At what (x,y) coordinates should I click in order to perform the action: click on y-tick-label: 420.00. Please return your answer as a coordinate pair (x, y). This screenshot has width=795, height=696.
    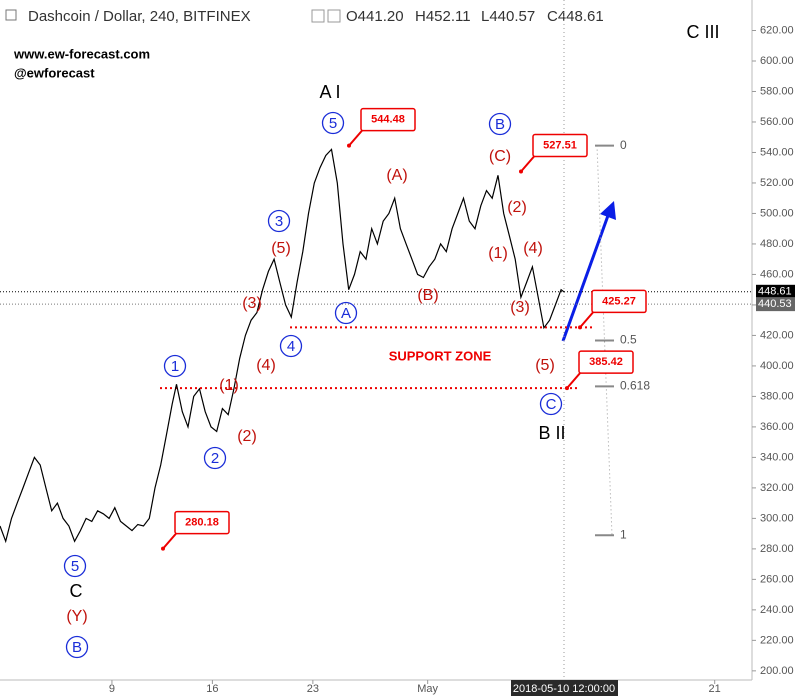
    Looking at the image, I should click on (777, 335).